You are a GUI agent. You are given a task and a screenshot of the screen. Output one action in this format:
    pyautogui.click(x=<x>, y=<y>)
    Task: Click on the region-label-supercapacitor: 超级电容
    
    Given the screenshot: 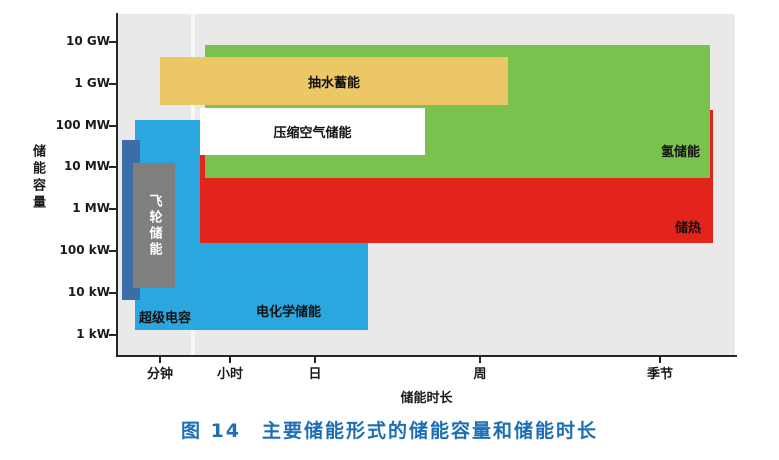 What is the action you would take?
    pyautogui.click(x=165, y=318)
    